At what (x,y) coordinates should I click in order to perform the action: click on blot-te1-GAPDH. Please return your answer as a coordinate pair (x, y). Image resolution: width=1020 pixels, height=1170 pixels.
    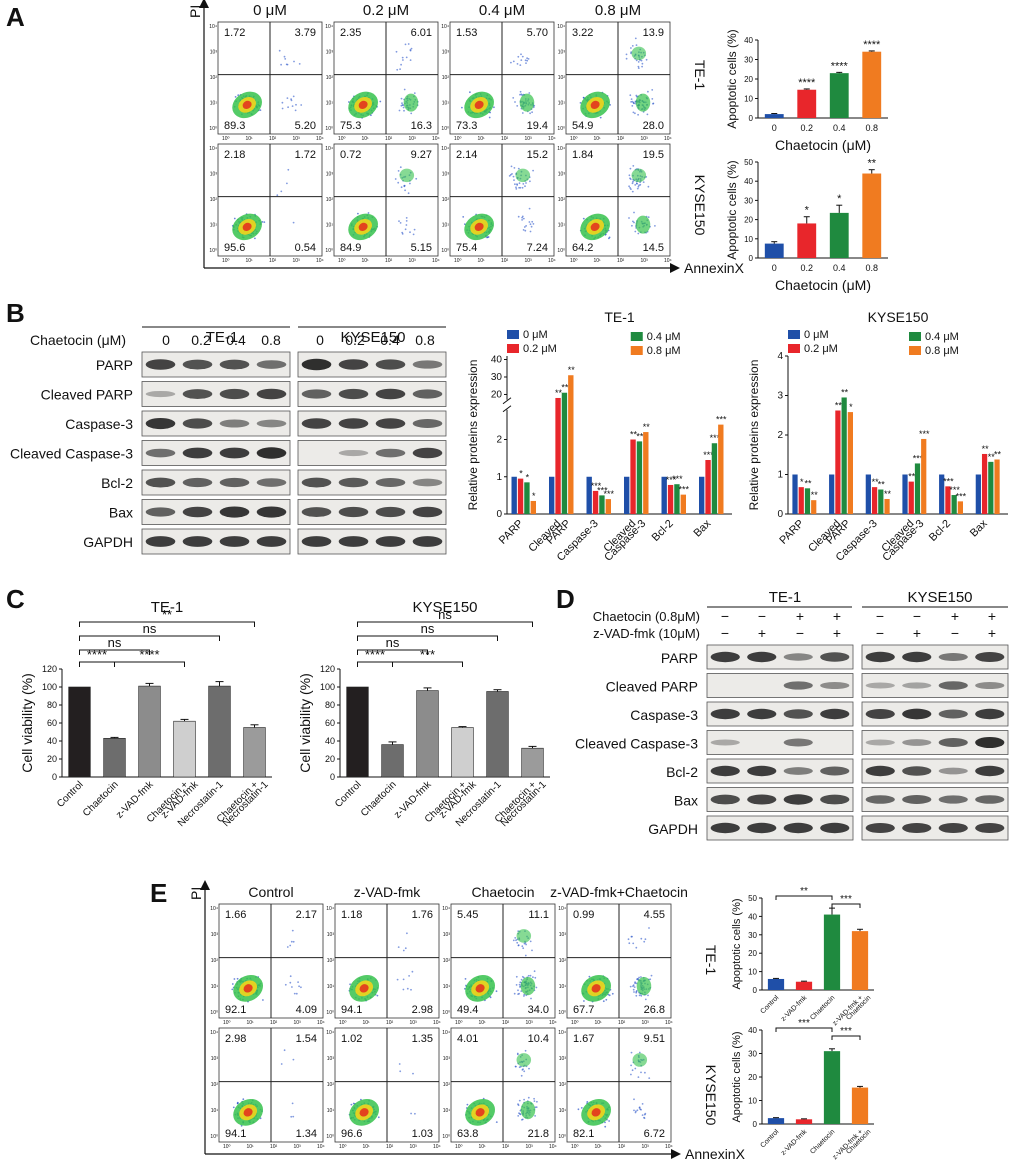
    Looking at the image, I should click on (216, 541).